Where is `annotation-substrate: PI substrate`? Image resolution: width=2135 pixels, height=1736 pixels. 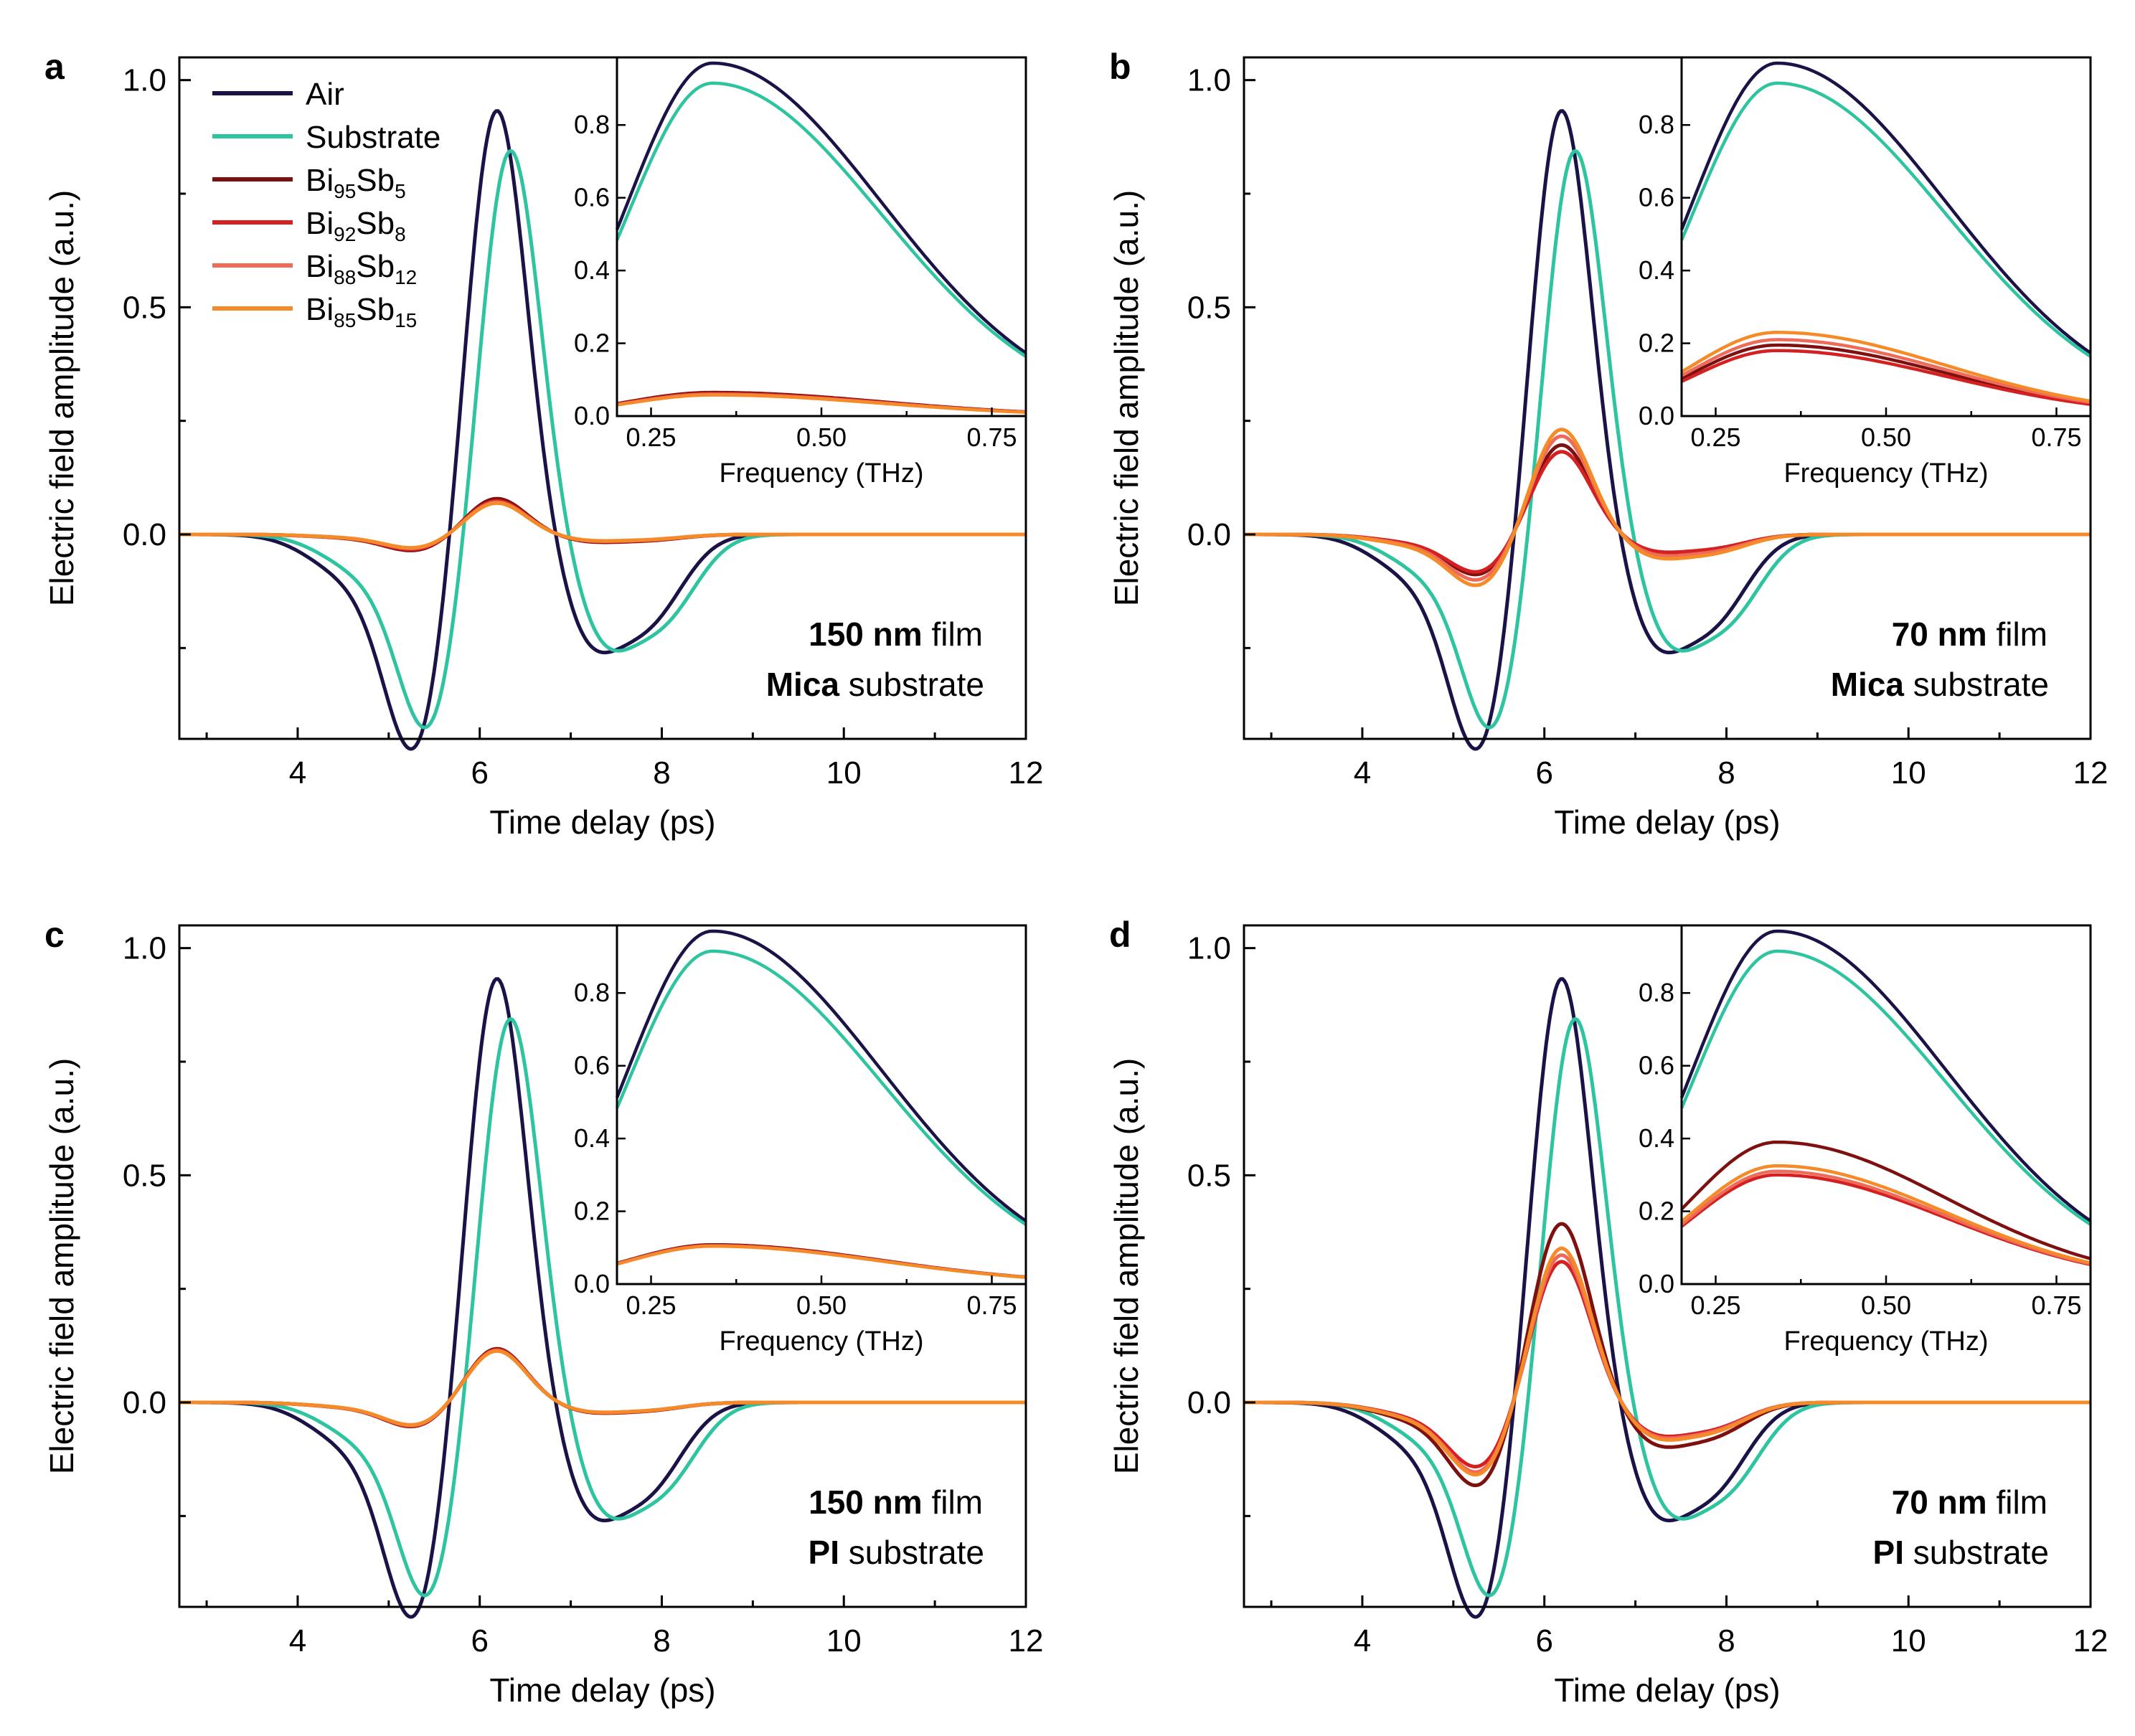
annotation-substrate: PI substrate is located at coordinates (1961, 1552).